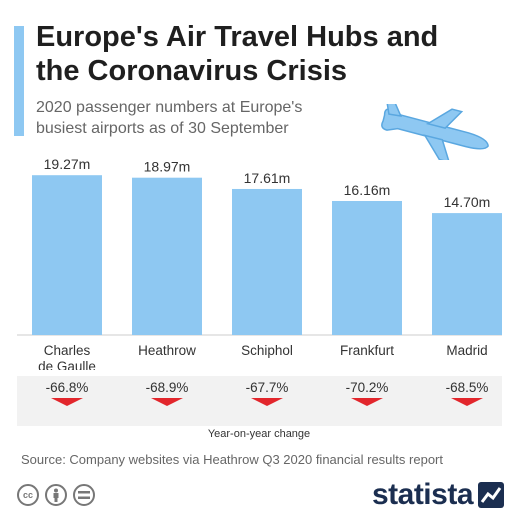 This screenshot has height=522, width=518. I want to click on statista-logo: statista, so click(438, 495).